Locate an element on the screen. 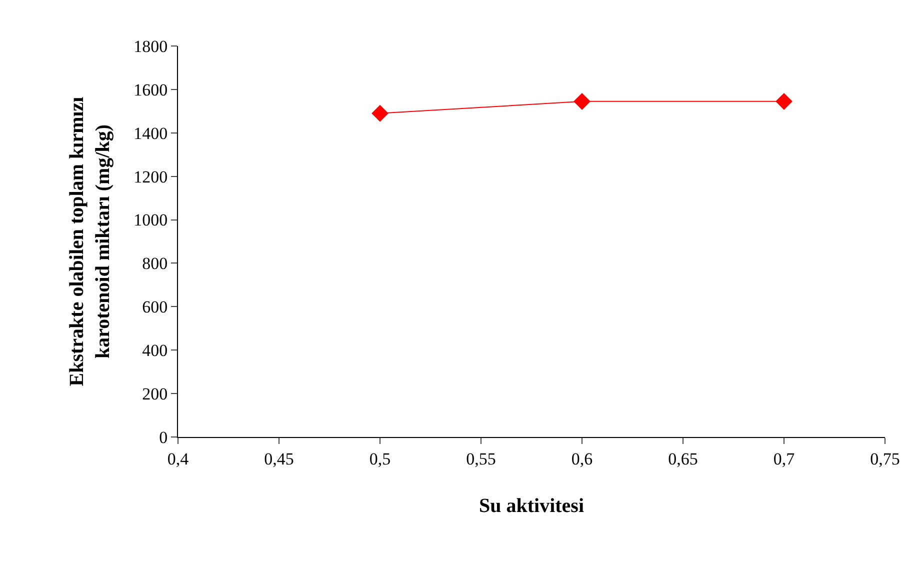 The height and width of the screenshot is (563, 921). x-tick-label: 0,65 is located at coordinates (683, 458).